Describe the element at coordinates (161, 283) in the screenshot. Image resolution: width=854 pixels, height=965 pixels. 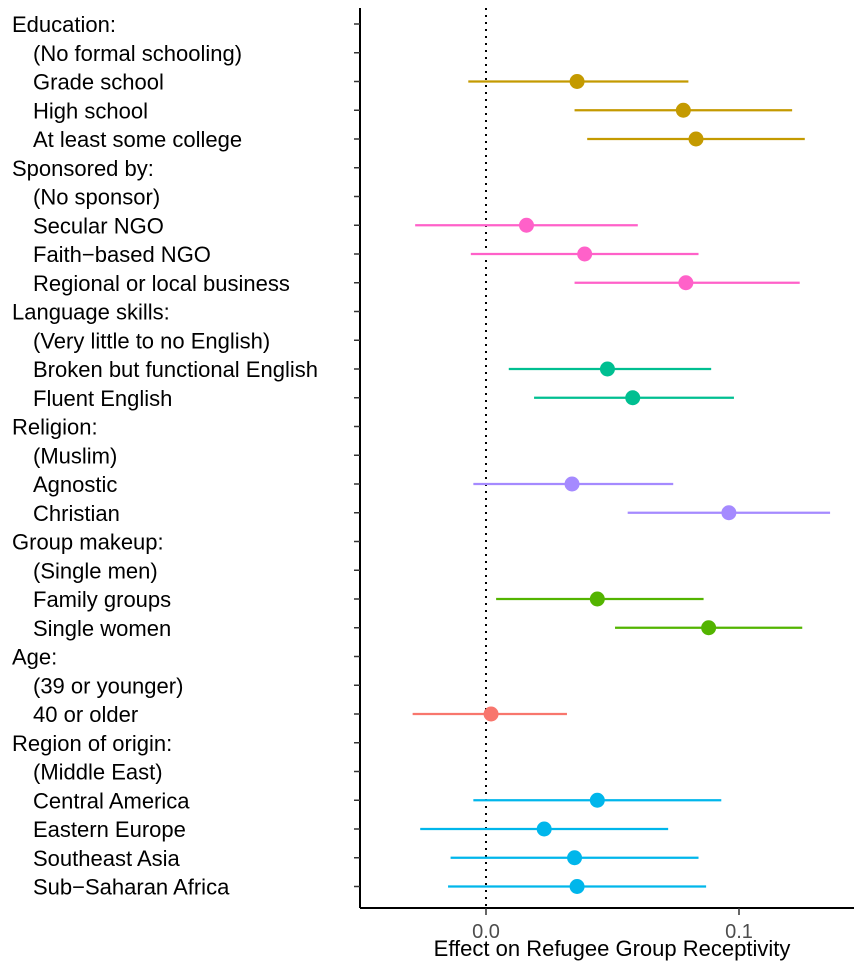
I see `row-label: Regional or local business` at that location.